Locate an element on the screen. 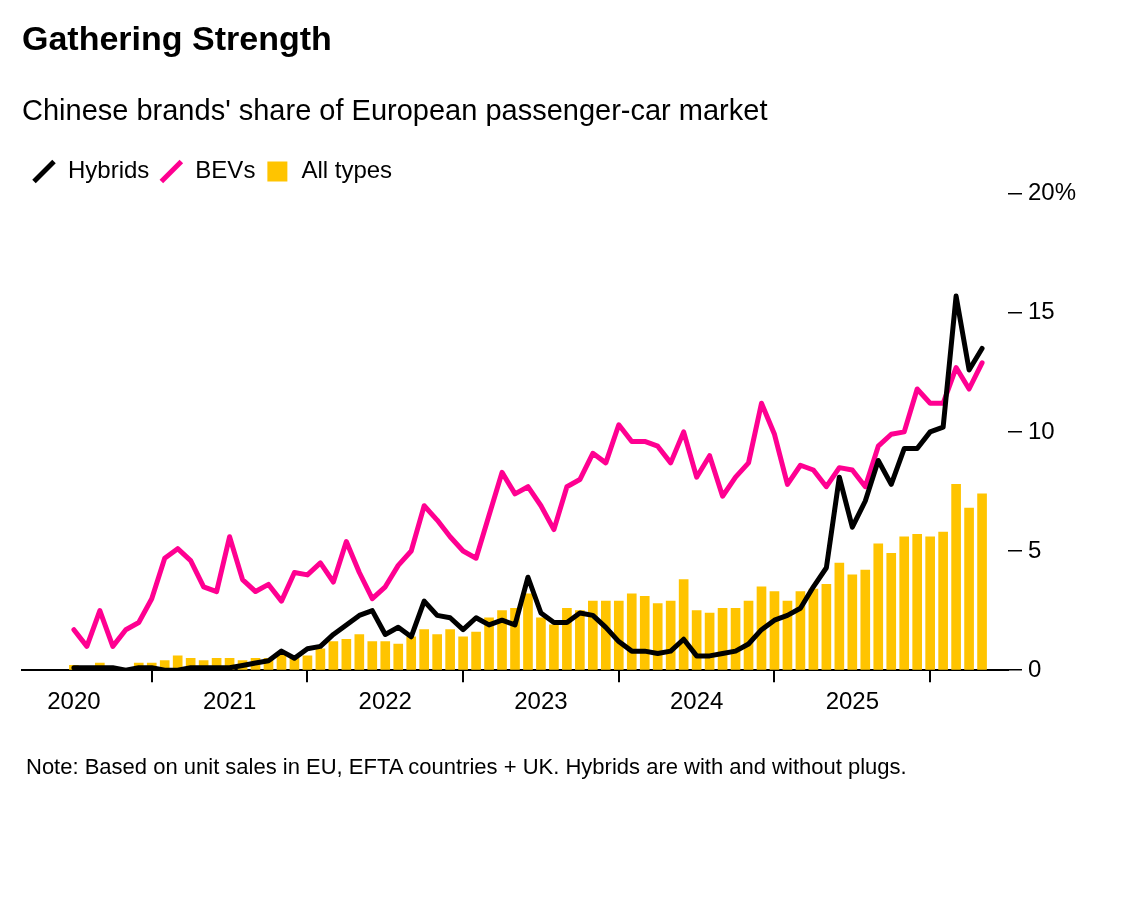 This screenshot has height=908, width=1125. chart-subtitle: Chinese brands' share of European passenger-car market is located at coordinates (395, 110).